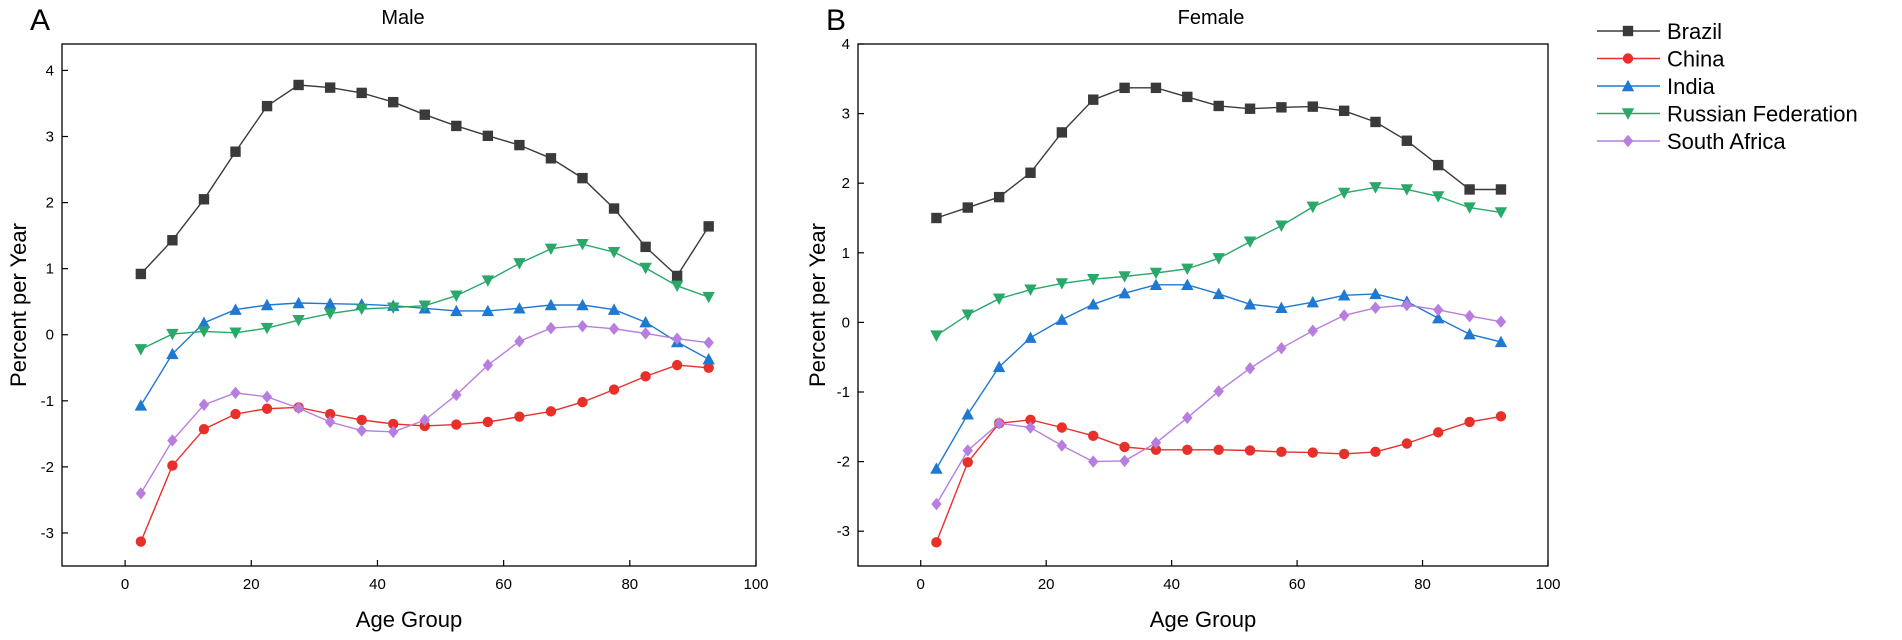 The height and width of the screenshot is (640, 1902). What do you see at coordinates (1219, 262) in the screenshot?
I see `series-russian-federation` at bounding box center [1219, 262].